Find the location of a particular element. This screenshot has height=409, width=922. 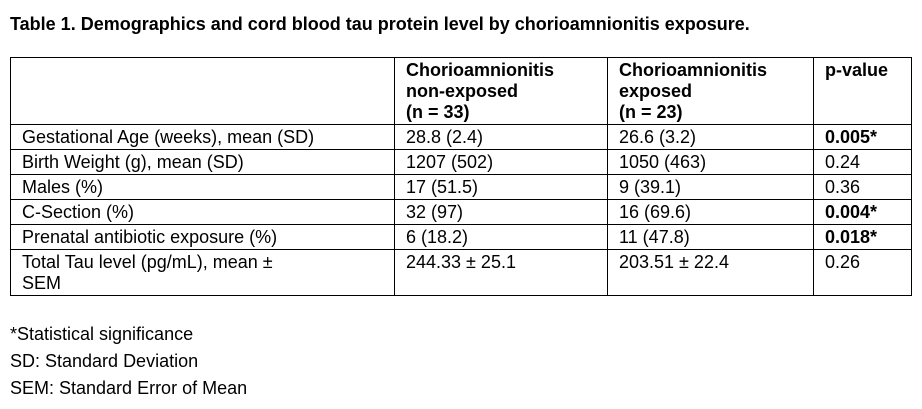

cell-non-exposed: 17 (51.5) is located at coordinates (501, 187).